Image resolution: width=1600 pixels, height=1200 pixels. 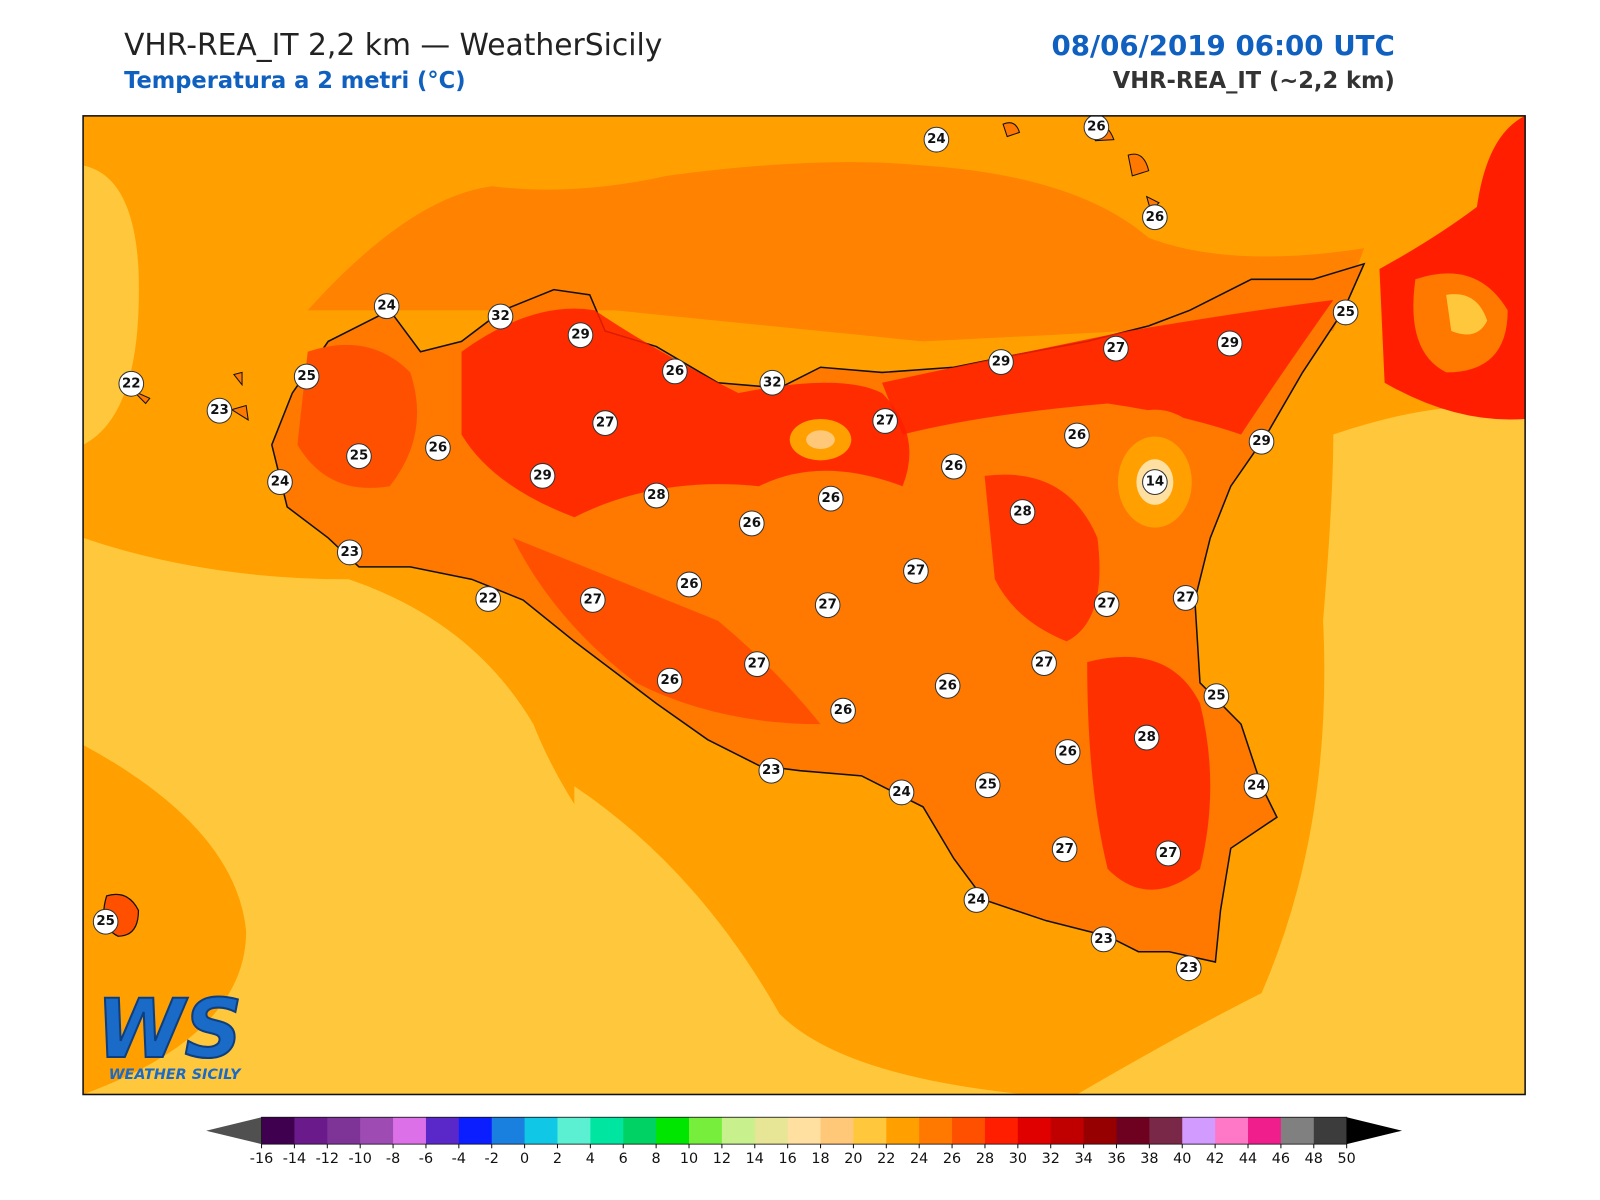 What do you see at coordinates (1182, 1159) in the screenshot?
I see `colorbar-tick-label: 40` at bounding box center [1182, 1159].